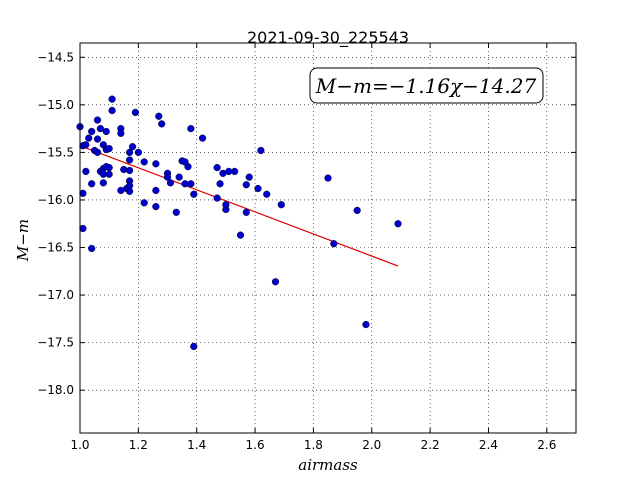  I want to click on fit-equation-frame, so click(426, 85).